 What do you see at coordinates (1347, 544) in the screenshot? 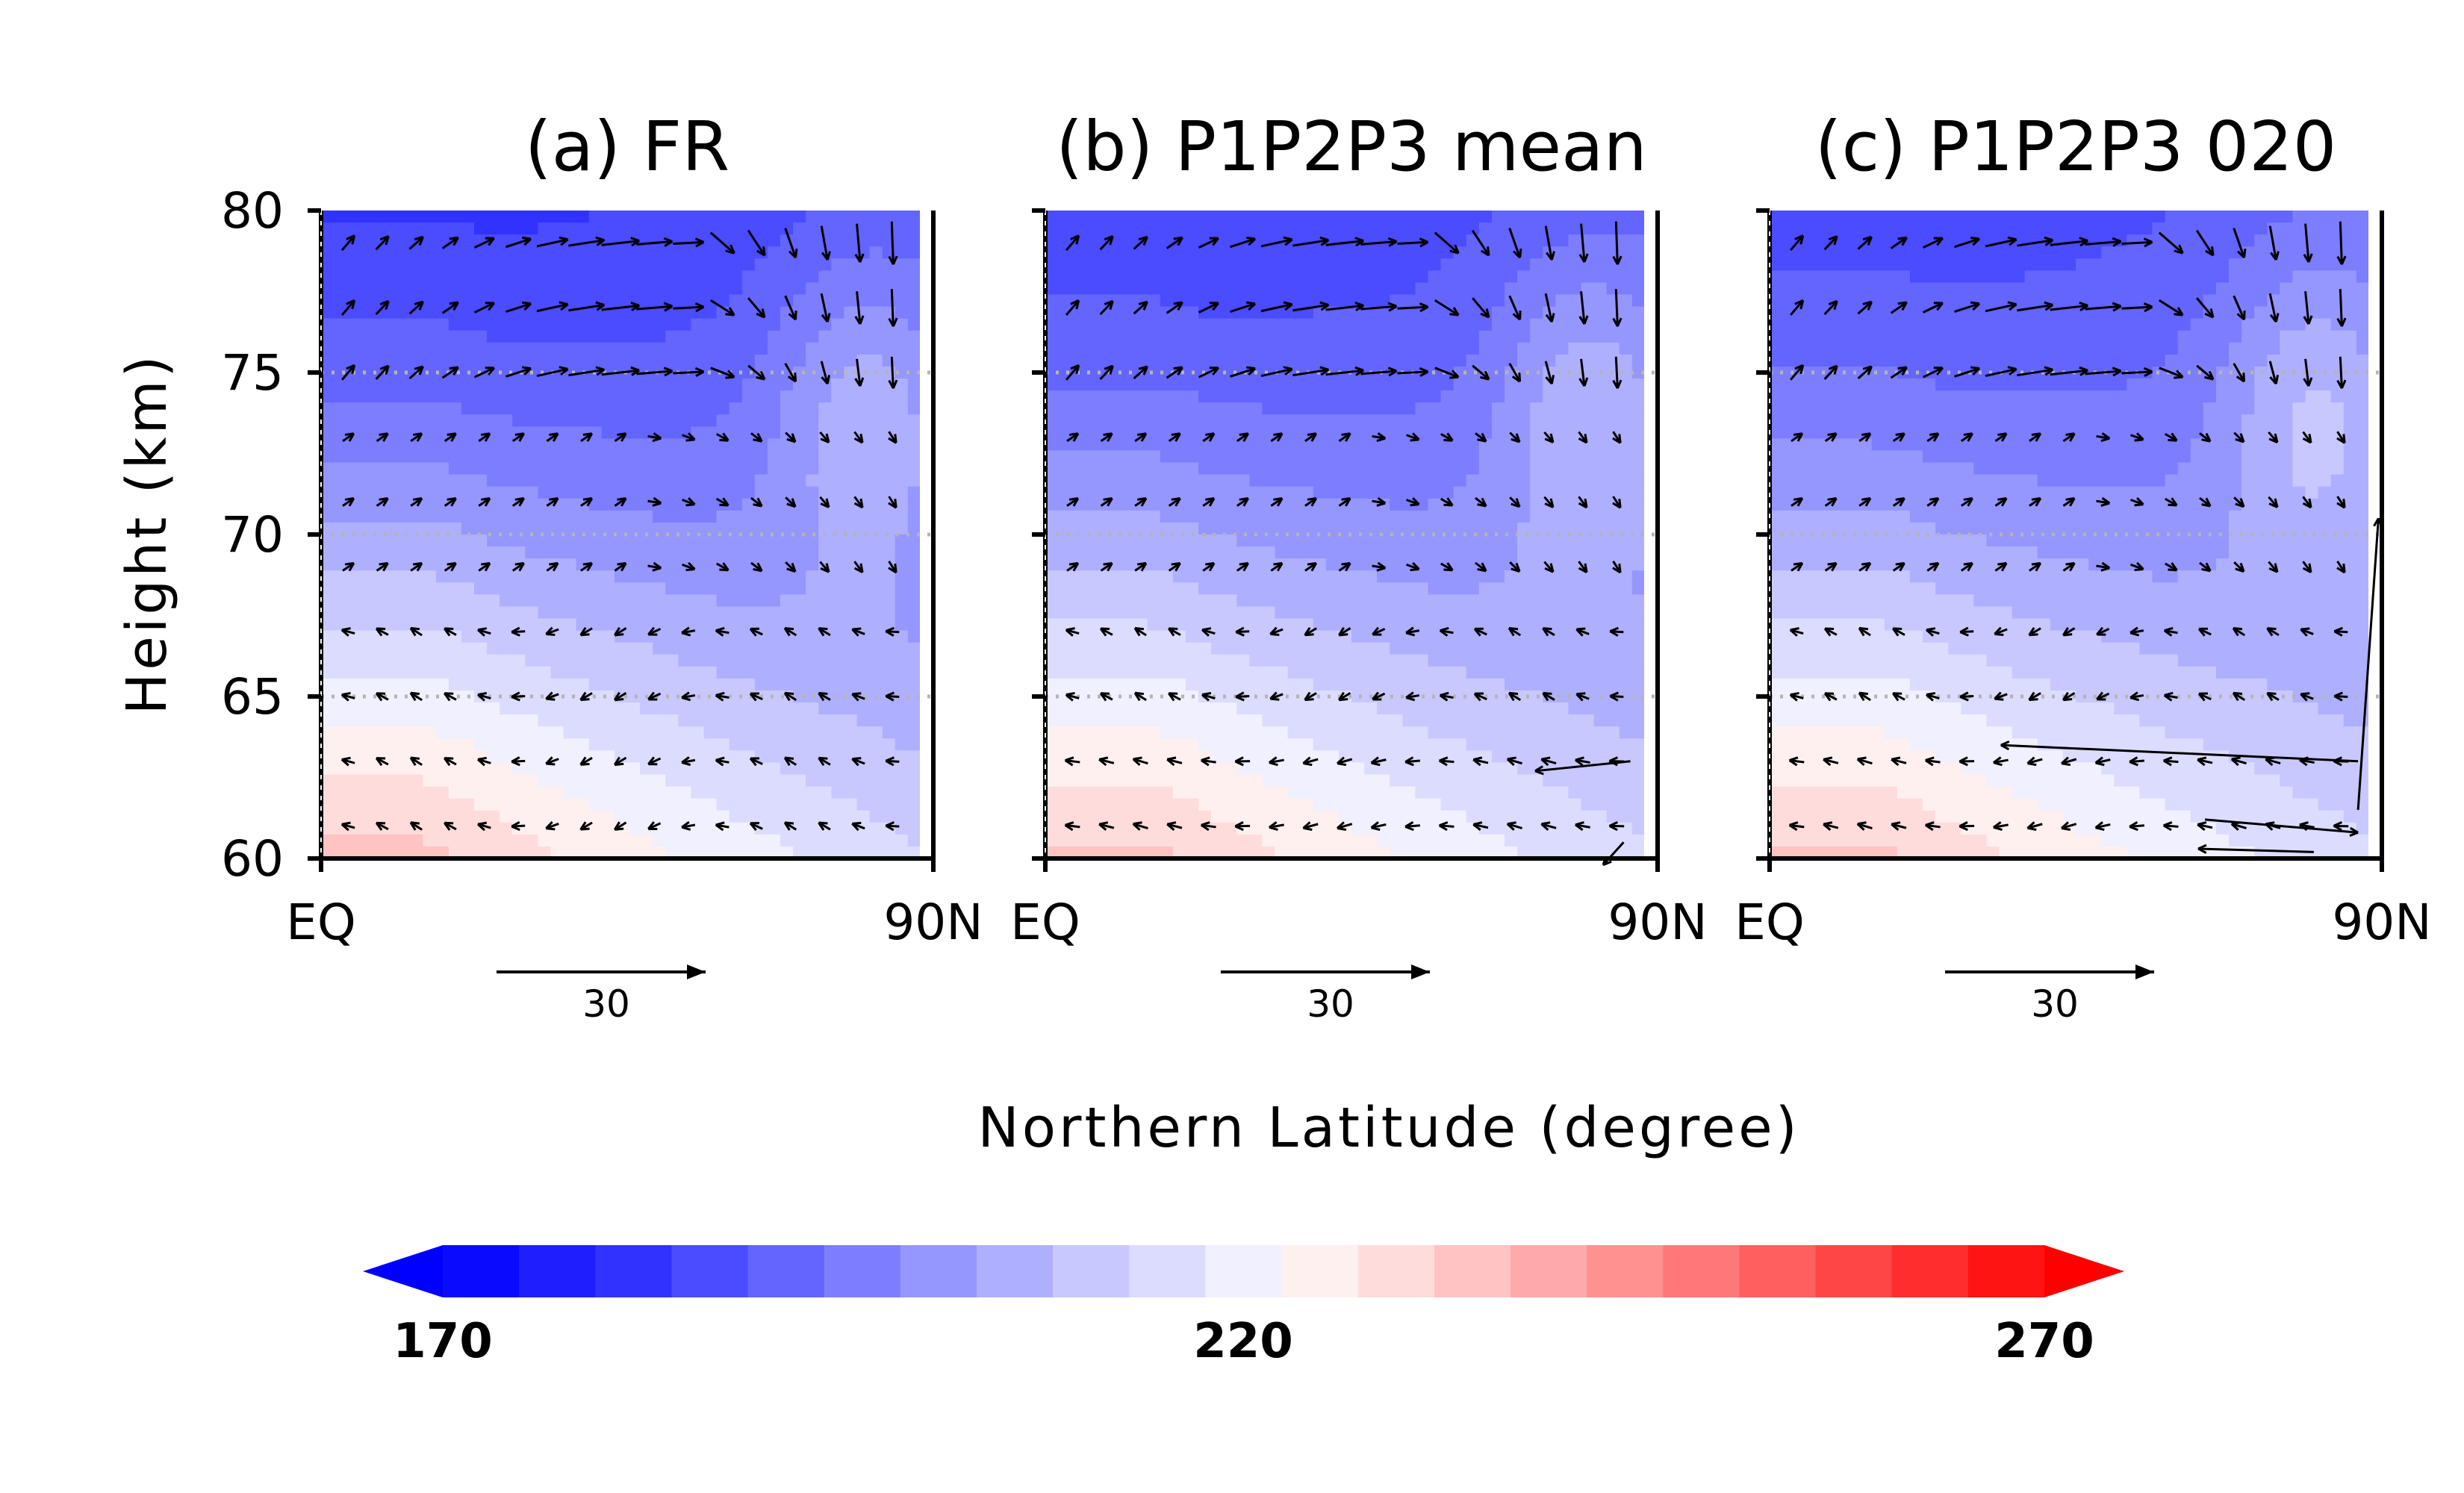
I see `panel-b-vectors` at bounding box center [1347, 544].